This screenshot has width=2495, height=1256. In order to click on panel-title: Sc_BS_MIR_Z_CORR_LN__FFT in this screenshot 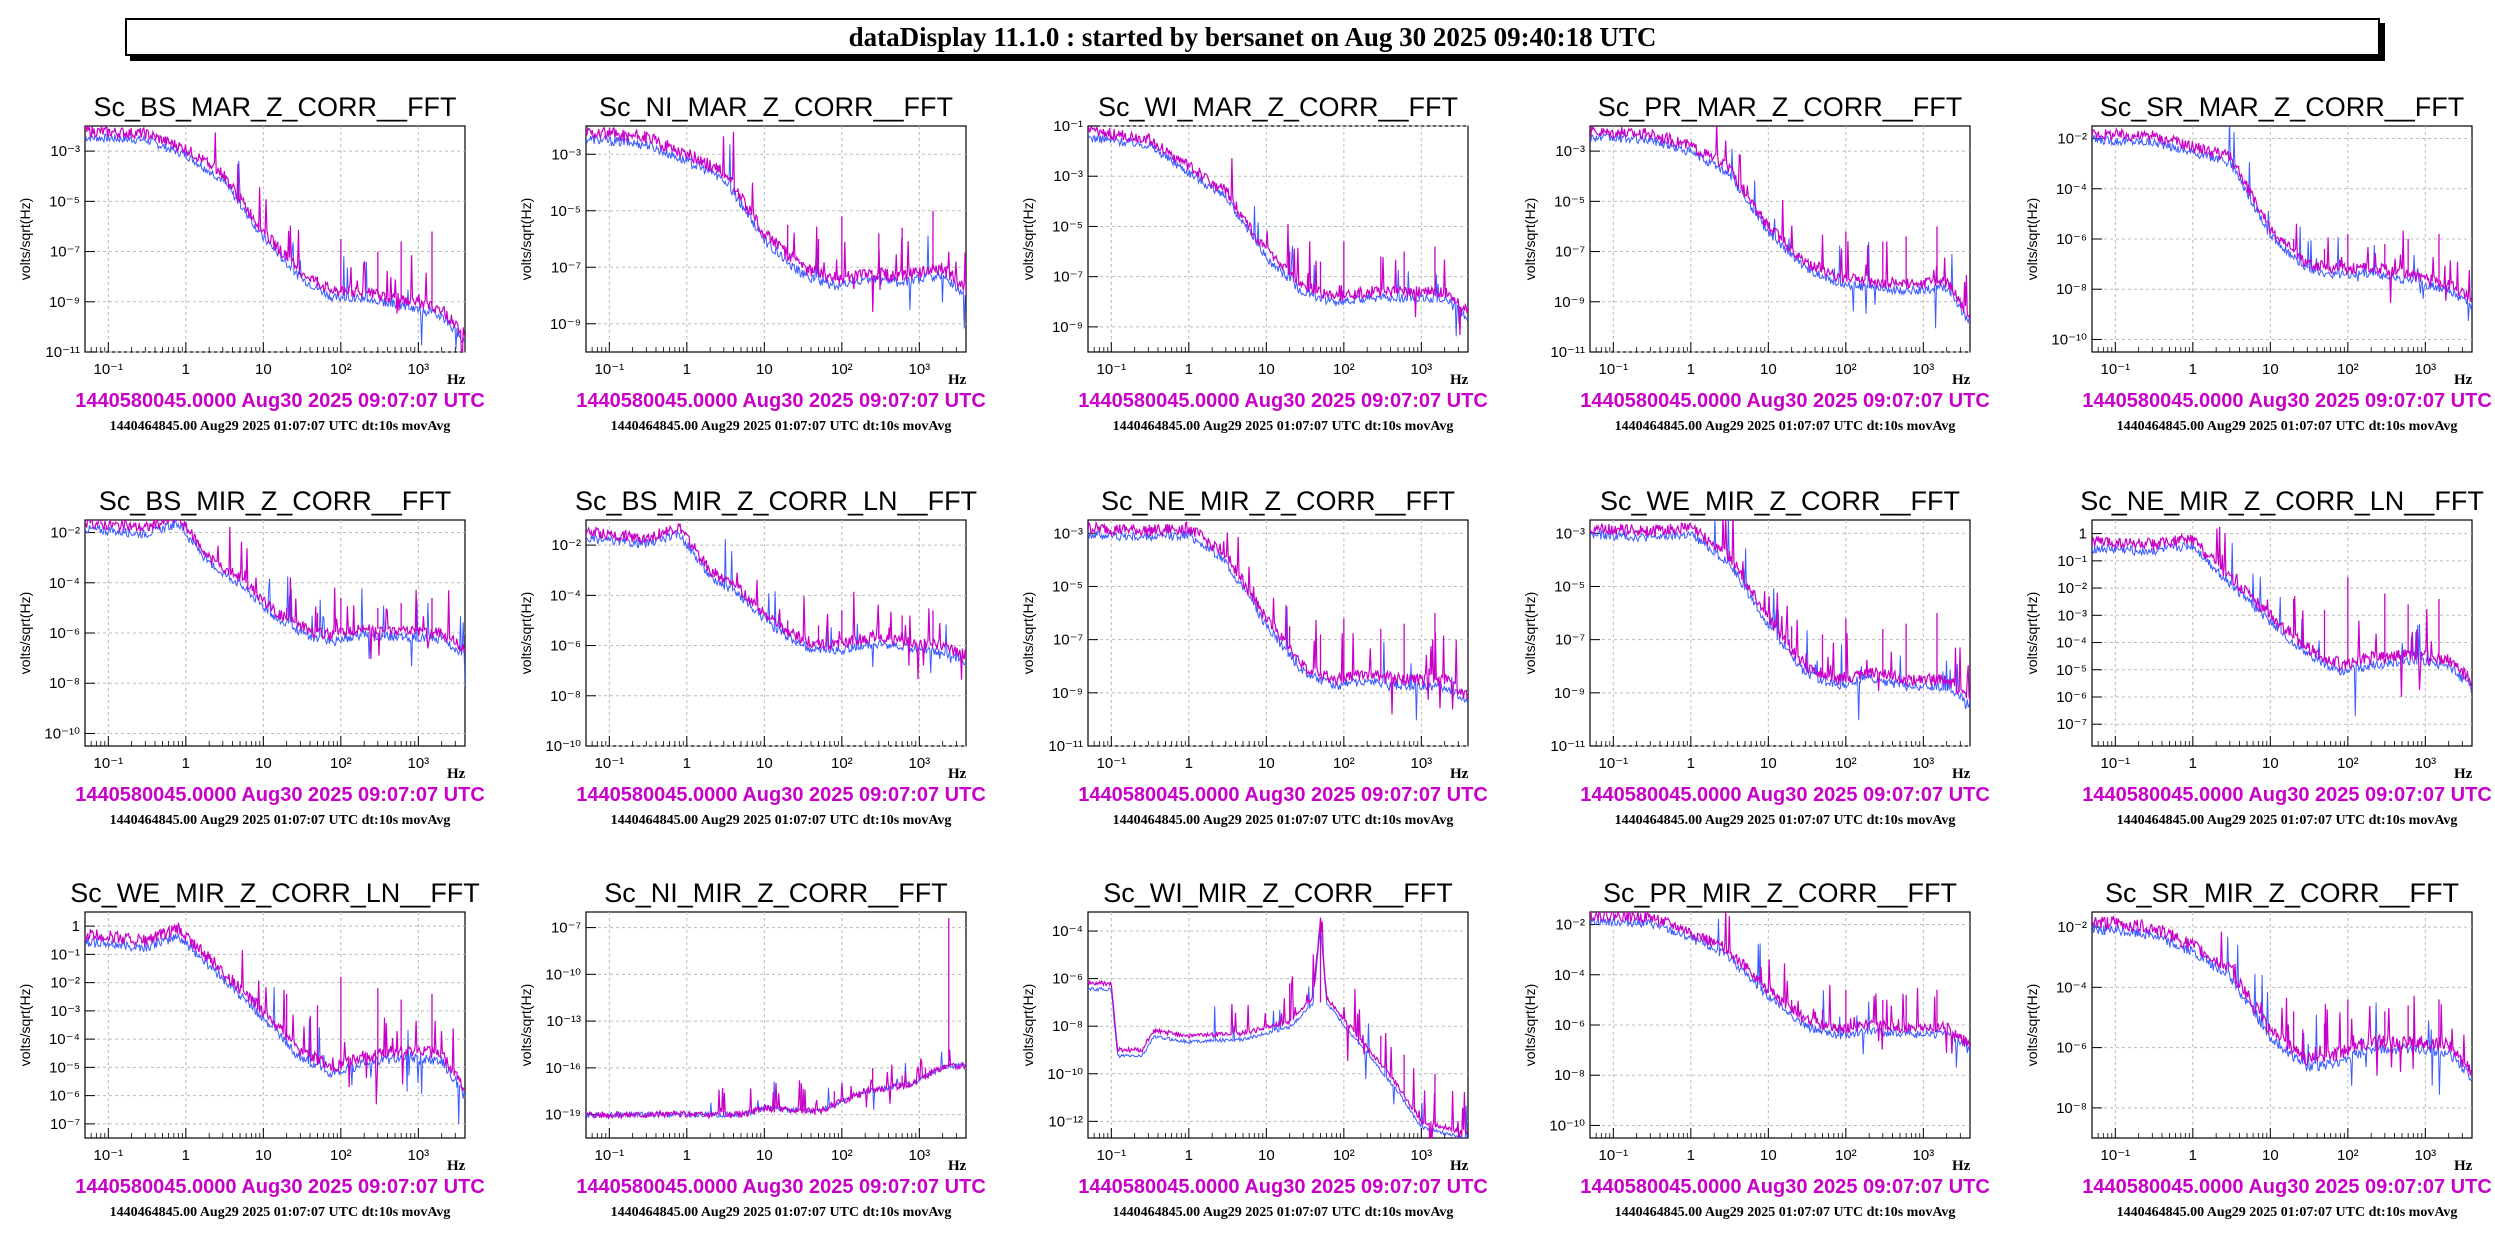, I will do `click(776, 501)`.